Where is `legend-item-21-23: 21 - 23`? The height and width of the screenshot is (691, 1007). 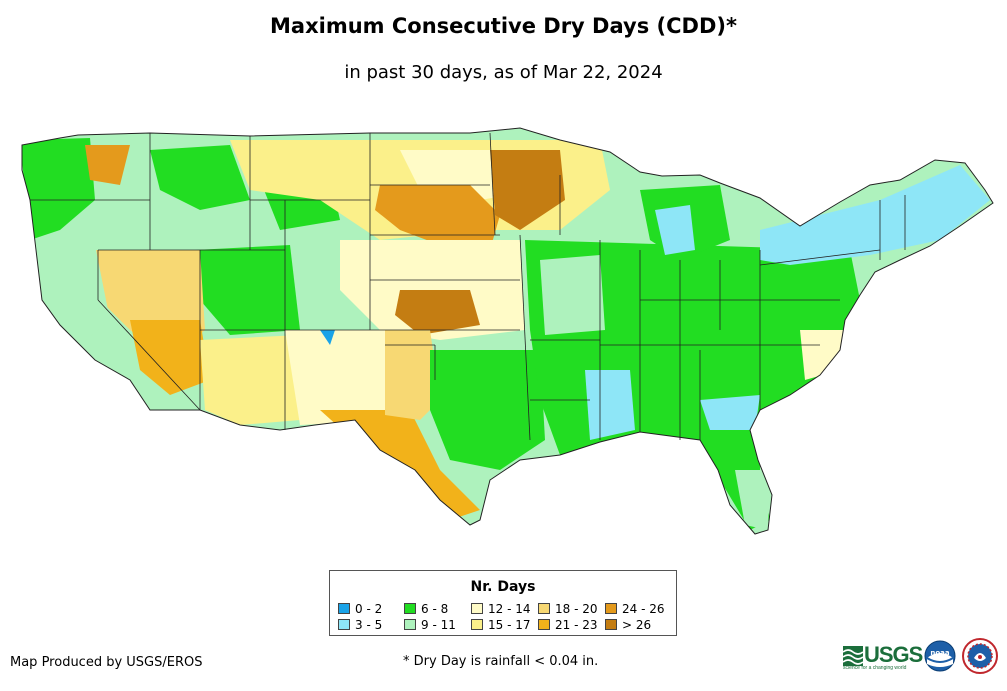 legend-item-21-23: 21 - 23 is located at coordinates (568, 625).